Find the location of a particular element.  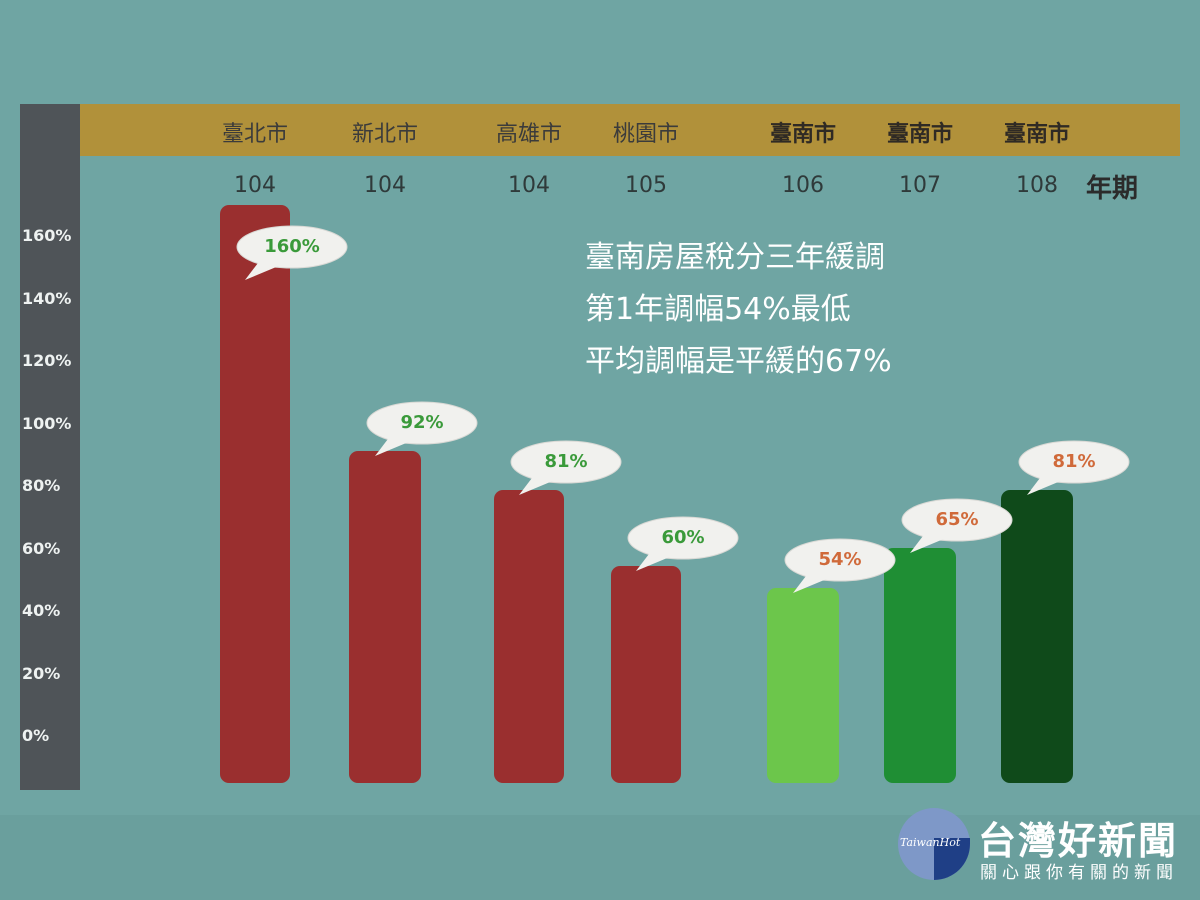

data-label: 65% is located at coordinates (957, 520).